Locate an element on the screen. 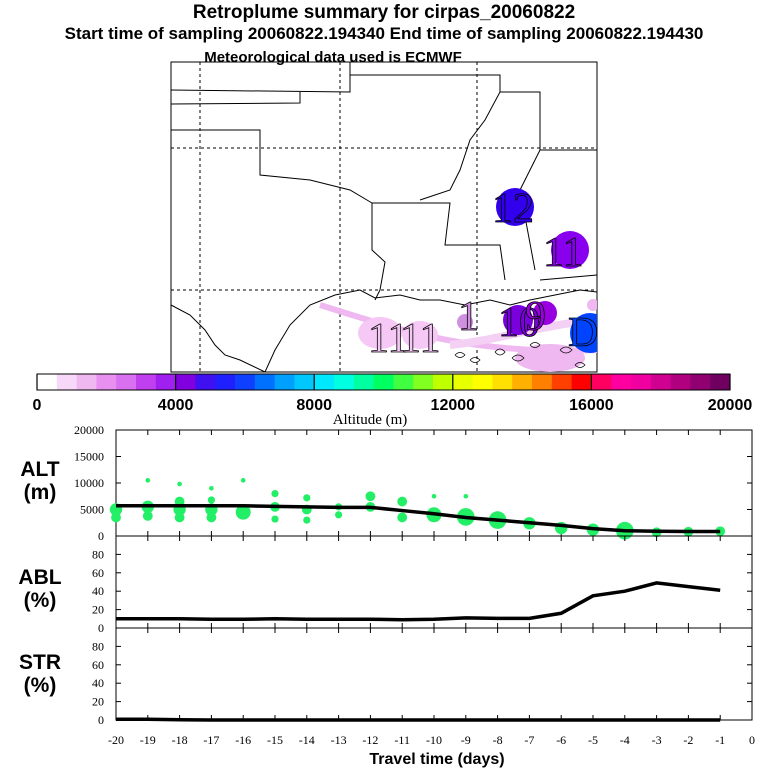 This screenshot has height=768, width=768. x-tick-label: -5 is located at coordinates (593, 740).